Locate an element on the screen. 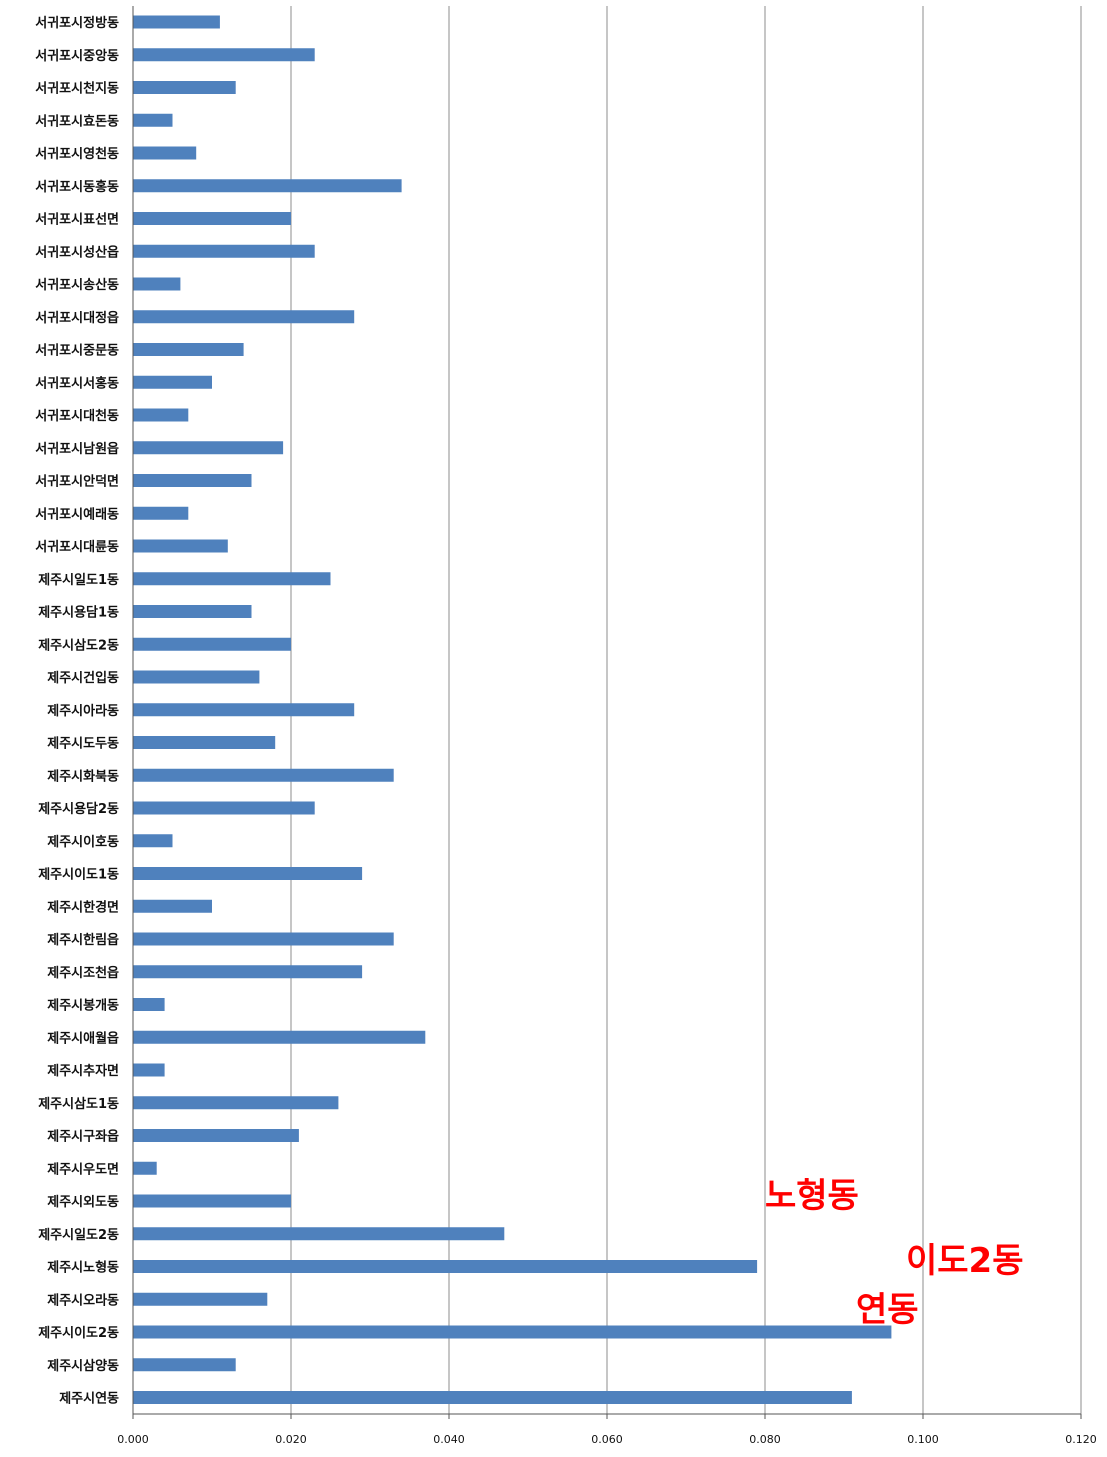  x-tick-label: 0.100 is located at coordinates (923, 1439).